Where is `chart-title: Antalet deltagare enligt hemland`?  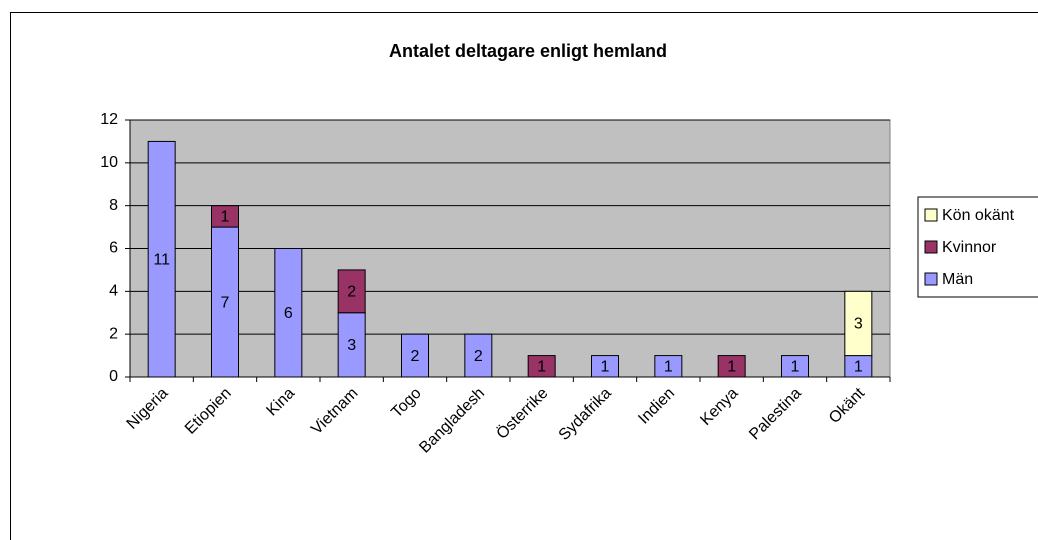
chart-title: Antalet deltagare enligt hemland is located at coordinates (528, 51).